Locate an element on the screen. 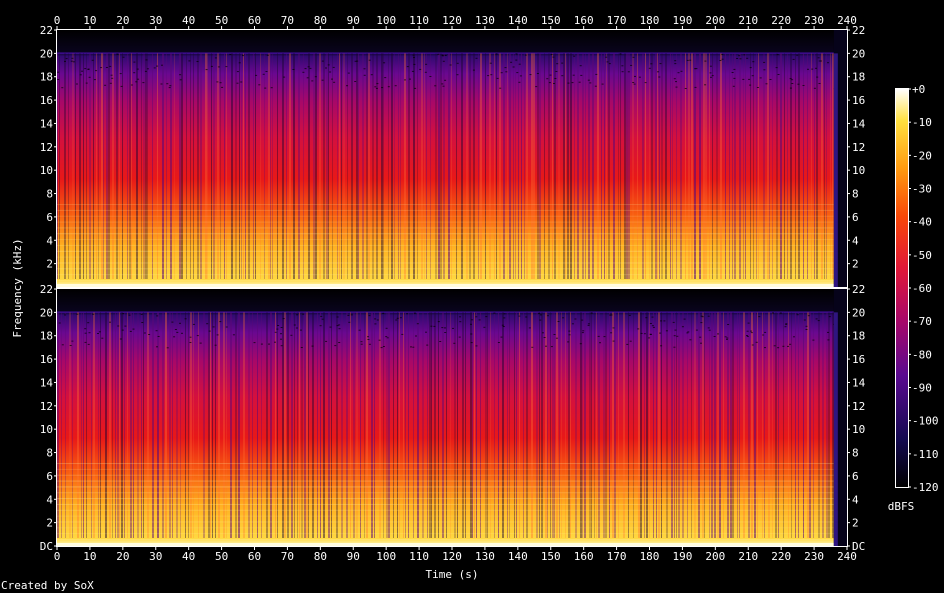  x-tick-label: 40 is located at coordinates (188, 556).